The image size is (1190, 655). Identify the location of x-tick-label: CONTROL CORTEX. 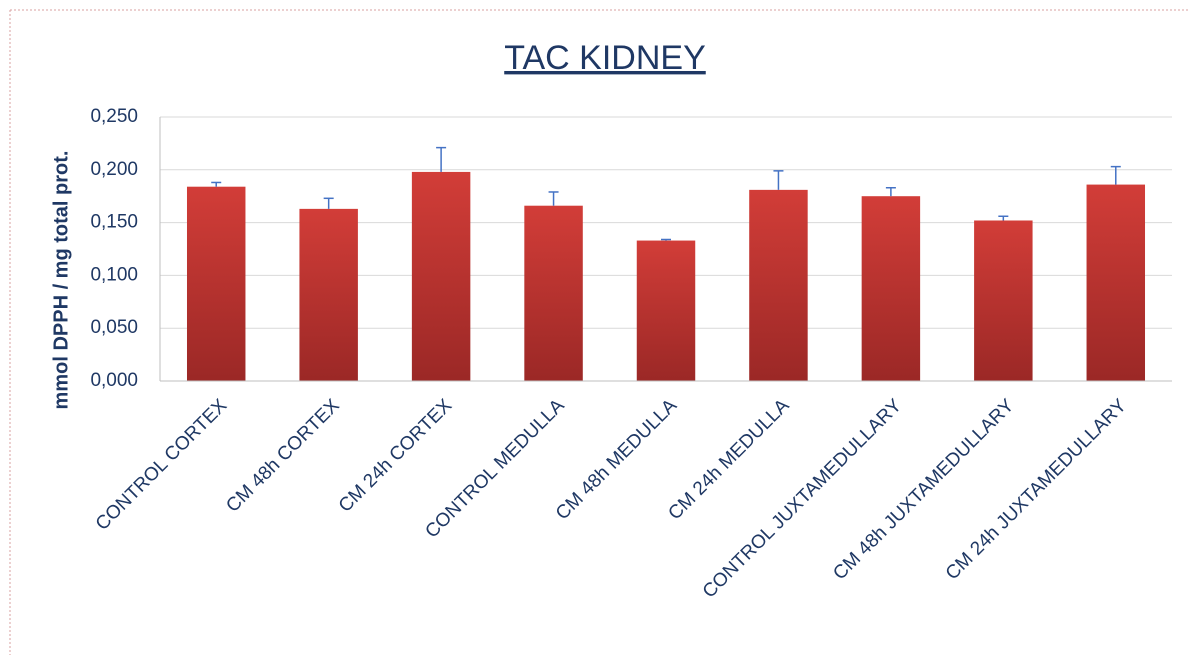
(162, 465).